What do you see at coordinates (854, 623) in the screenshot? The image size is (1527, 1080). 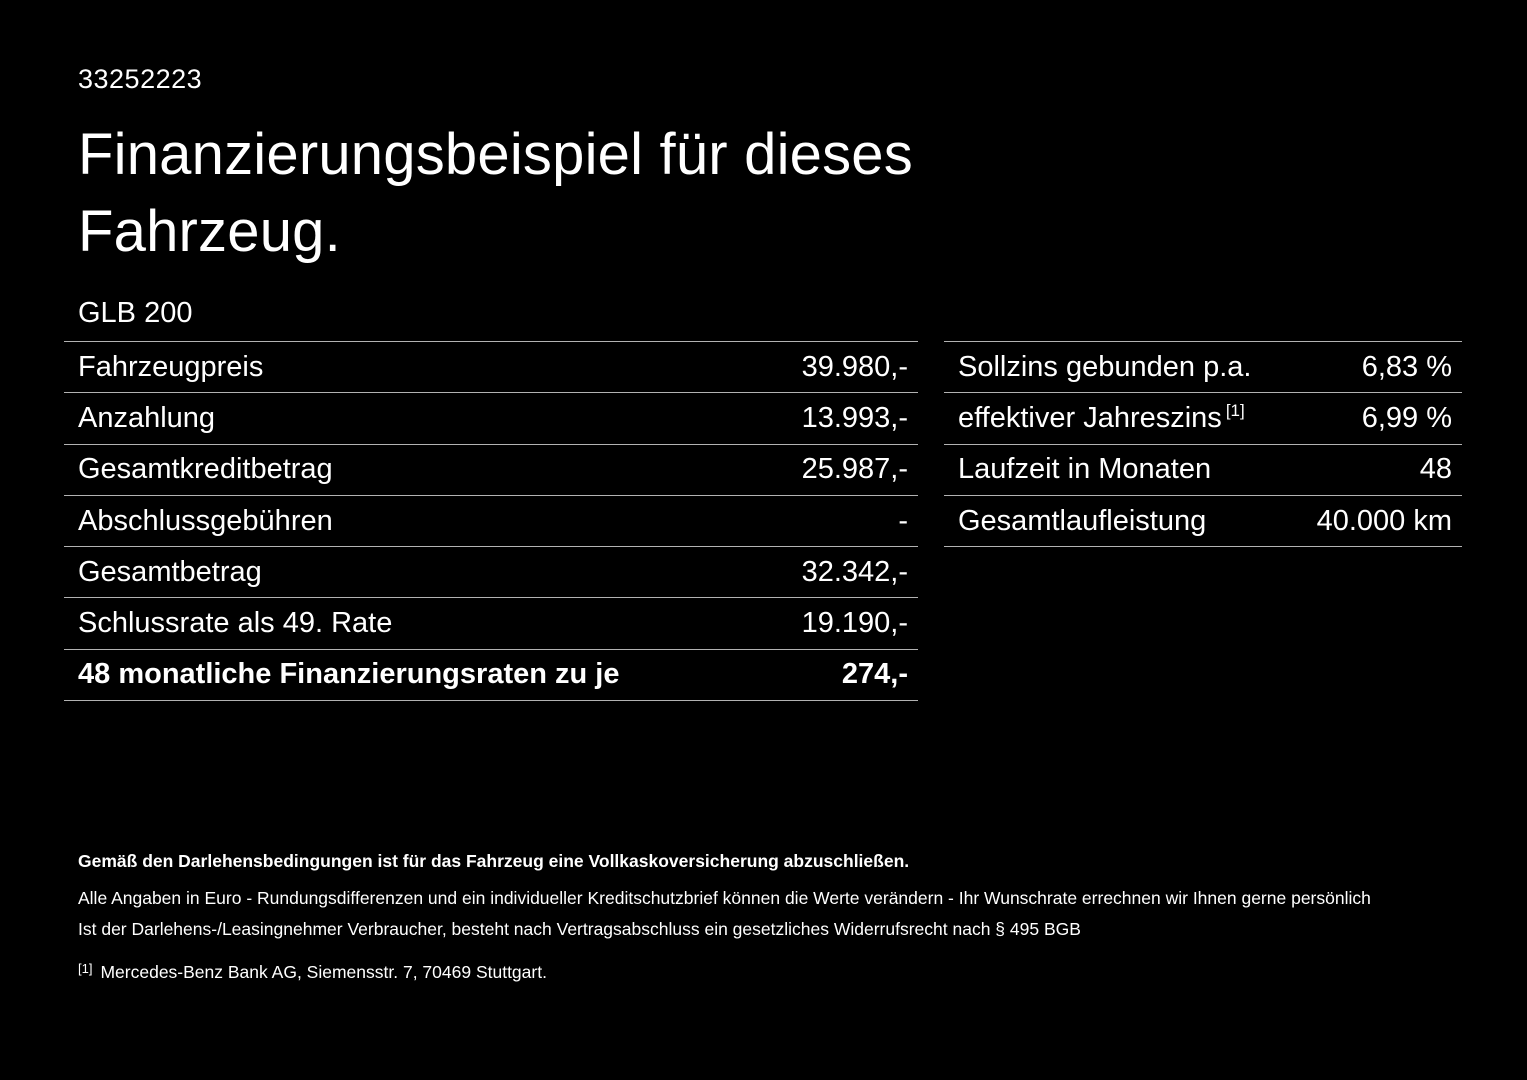 I see `row-value: 19.190,-` at bounding box center [854, 623].